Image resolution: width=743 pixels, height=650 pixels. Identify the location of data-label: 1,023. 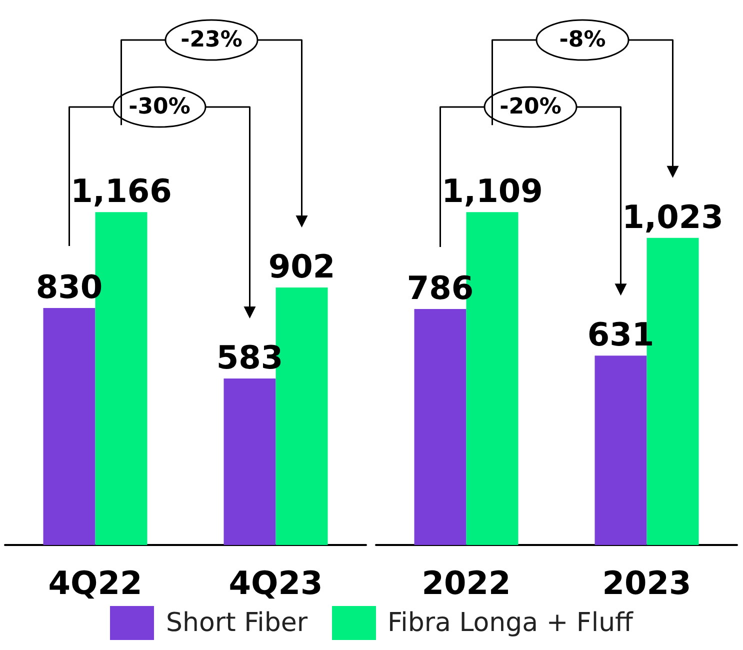
(673, 217).